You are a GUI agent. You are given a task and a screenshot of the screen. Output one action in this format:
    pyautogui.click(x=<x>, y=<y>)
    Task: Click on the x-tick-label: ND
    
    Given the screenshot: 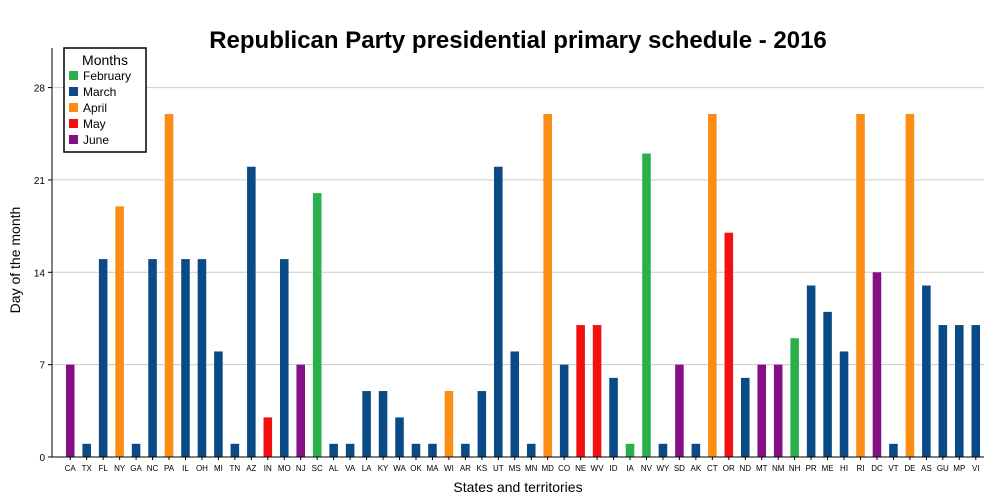 What is the action you would take?
    pyautogui.click(x=745, y=468)
    